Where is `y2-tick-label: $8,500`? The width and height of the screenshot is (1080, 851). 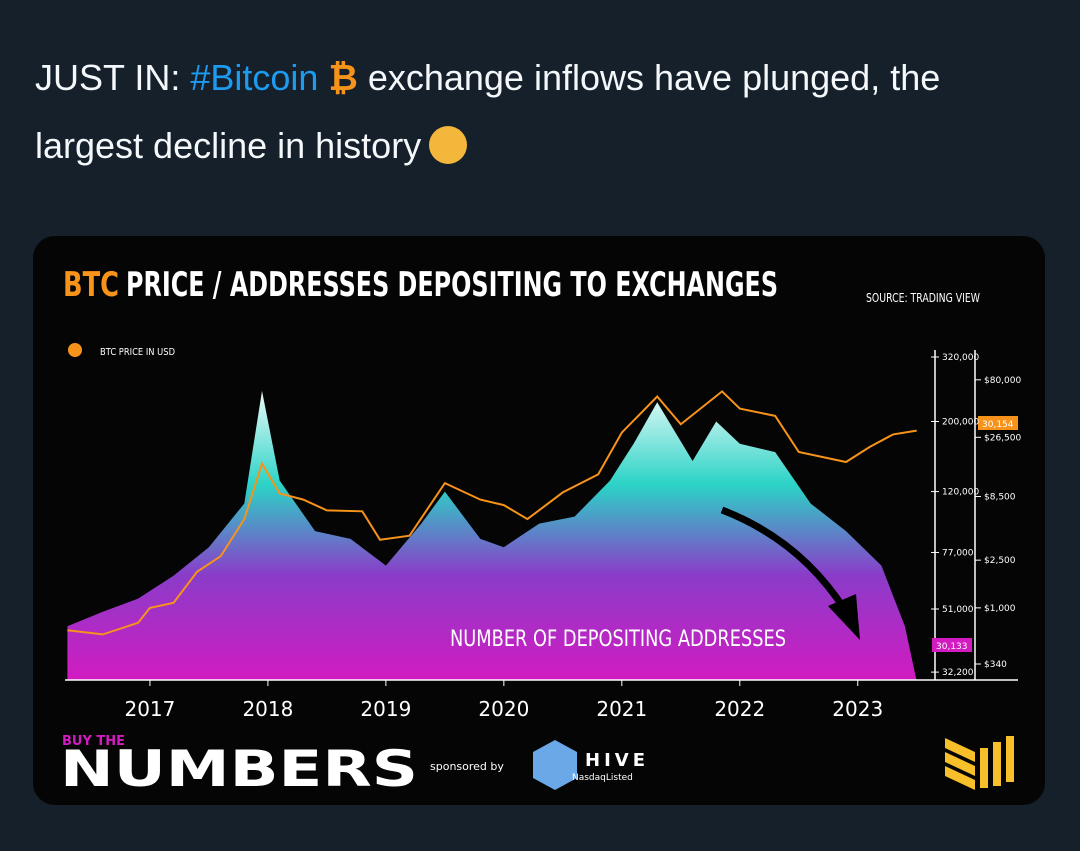 y2-tick-label: $8,500 is located at coordinates (1000, 497).